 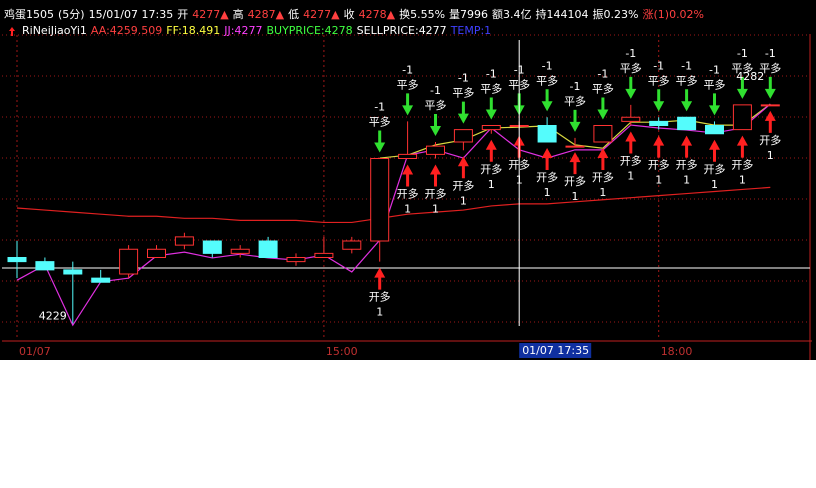 I want to click on header-item: 4278▲, so click(x=377, y=14).